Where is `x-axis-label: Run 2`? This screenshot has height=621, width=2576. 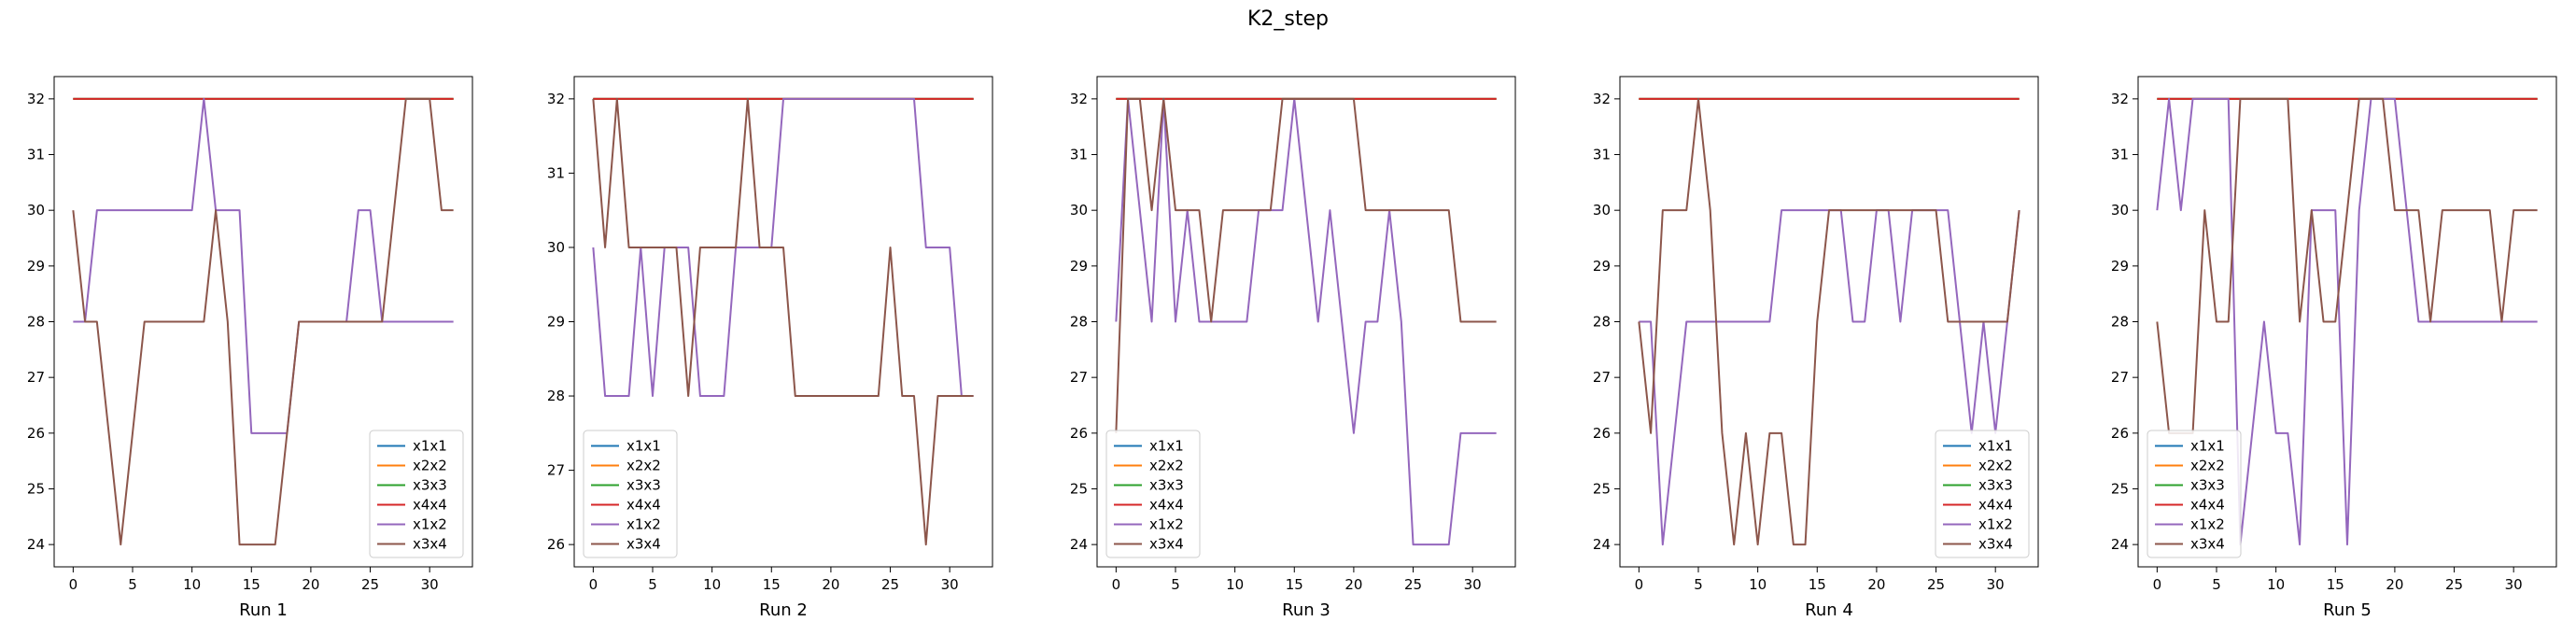 x-axis-label: Run 2 is located at coordinates (784, 610).